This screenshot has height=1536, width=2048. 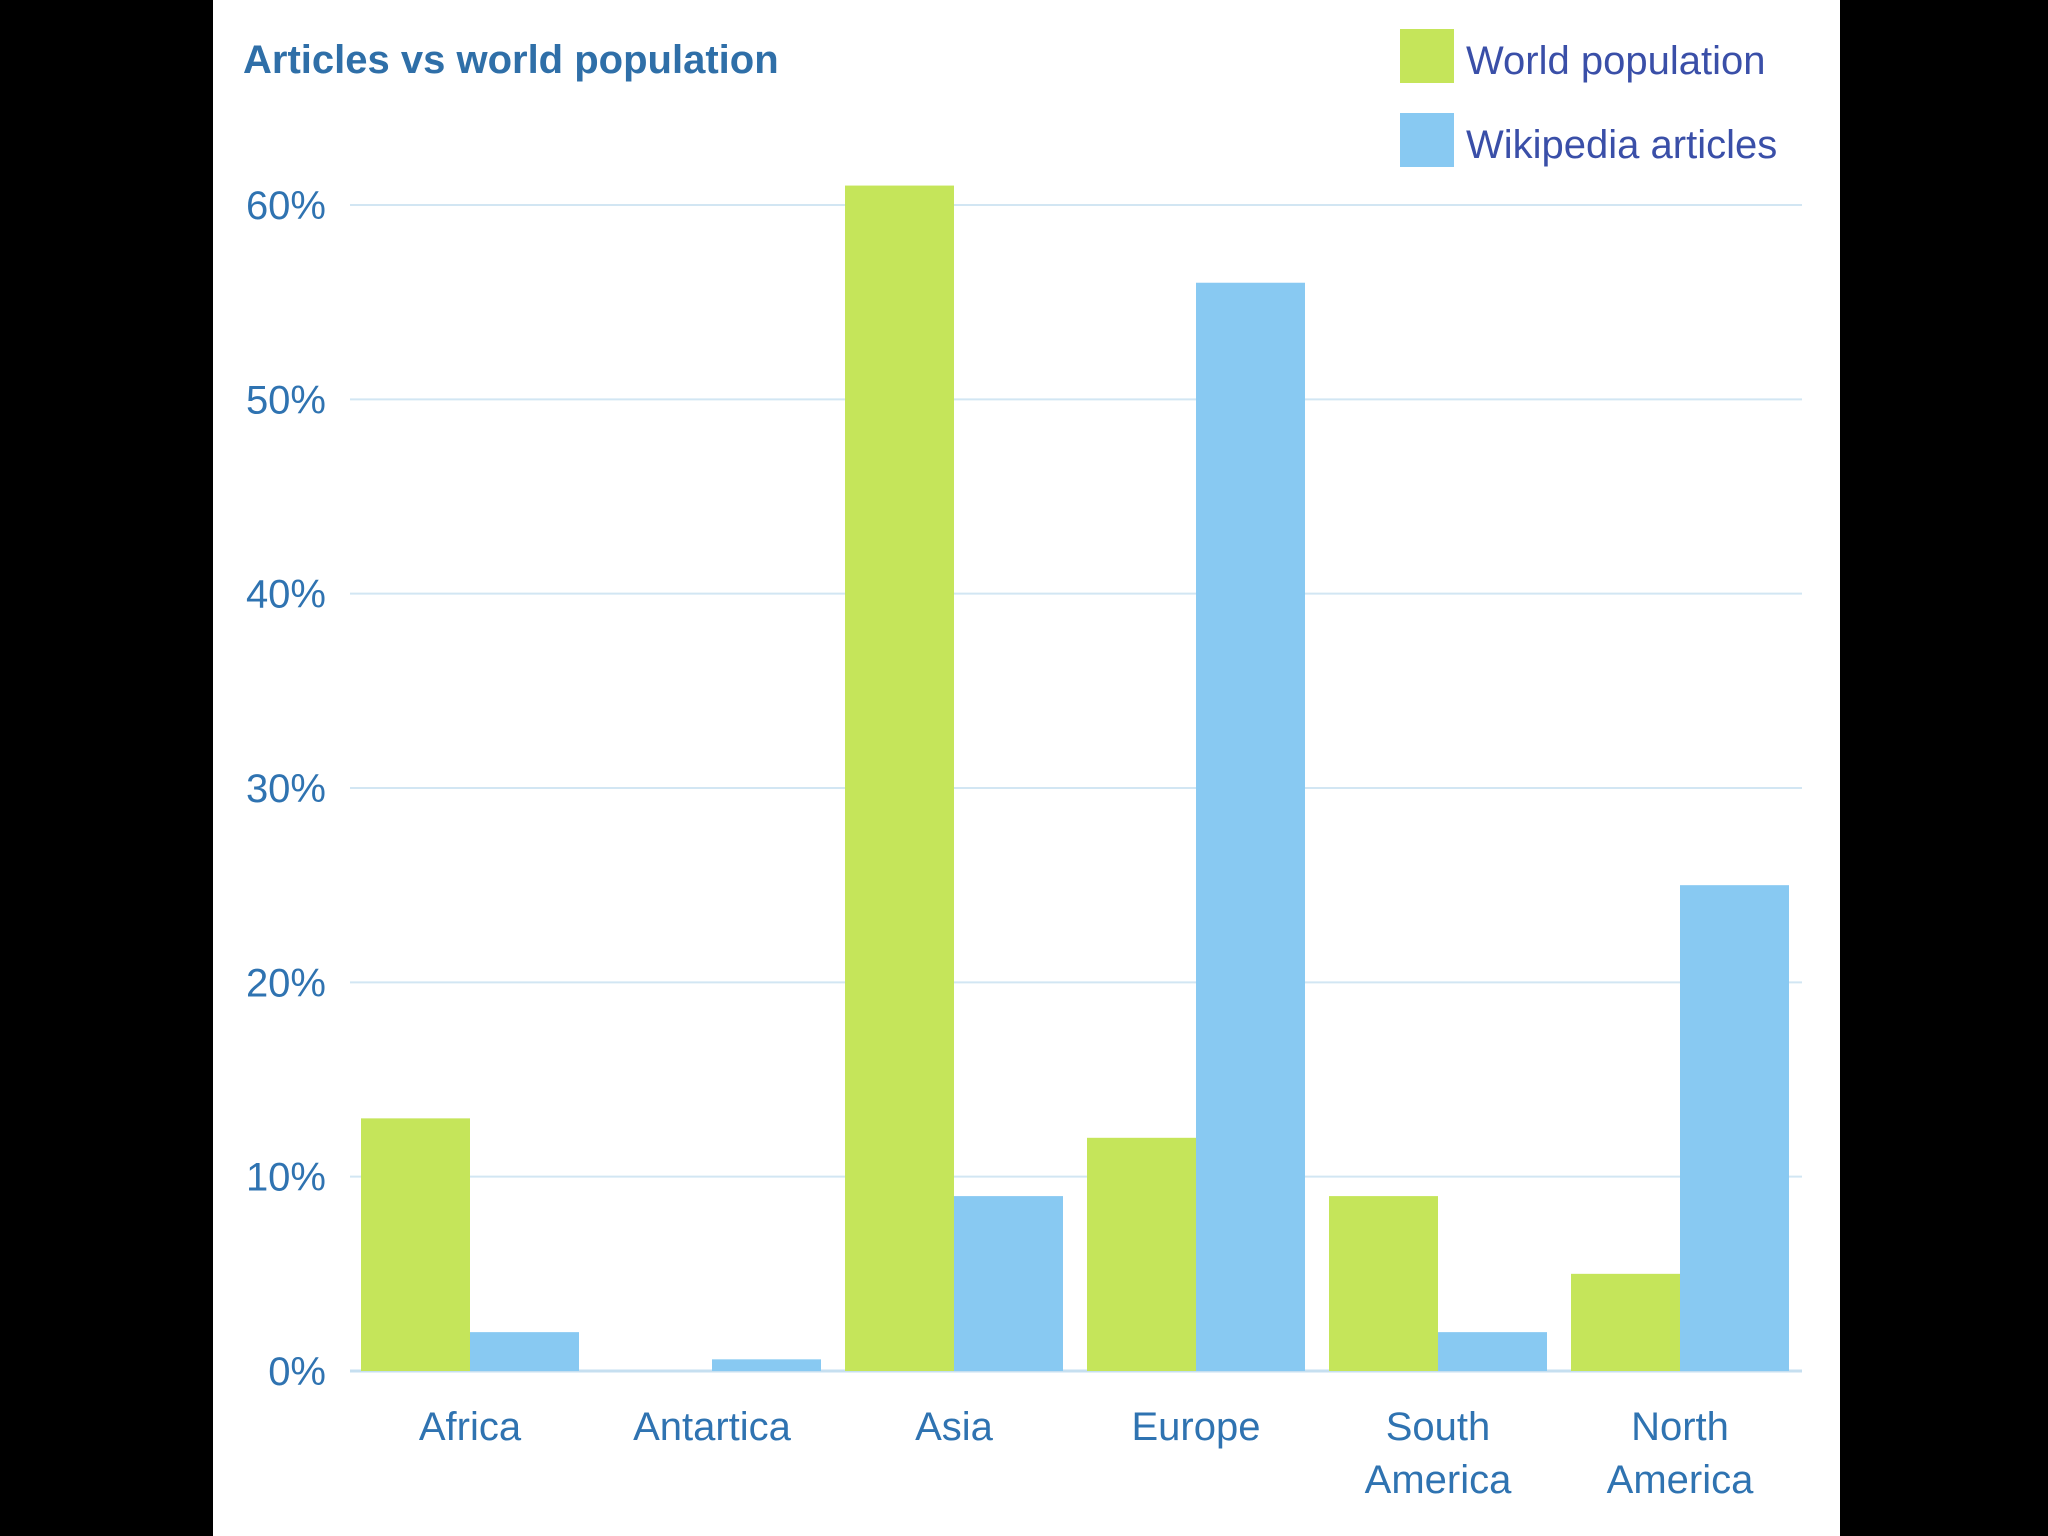 I want to click on legend-label-wikipedia-articles: Wikipedia articles, so click(x=1621, y=145).